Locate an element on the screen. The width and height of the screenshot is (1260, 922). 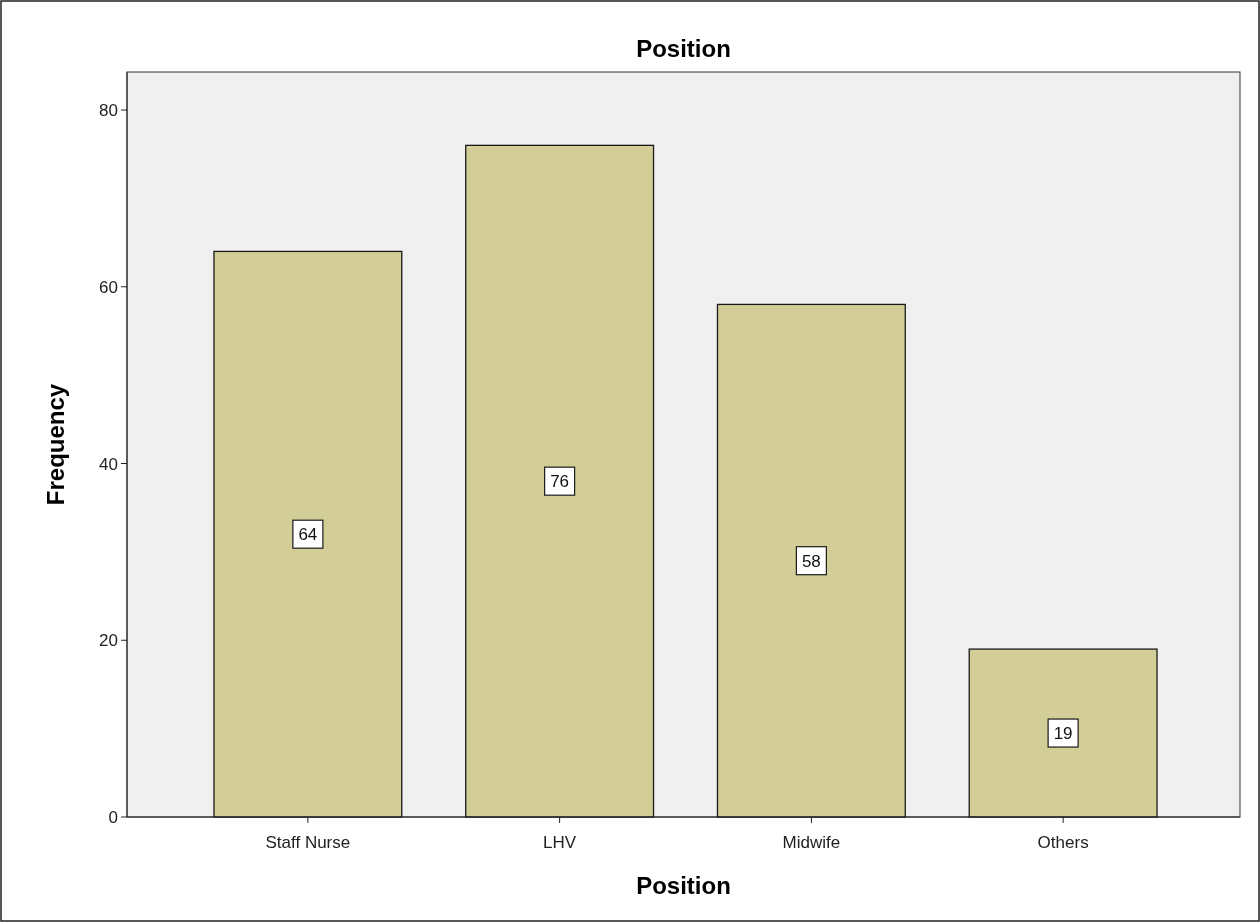
data-label: 58 is located at coordinates (811, 561).